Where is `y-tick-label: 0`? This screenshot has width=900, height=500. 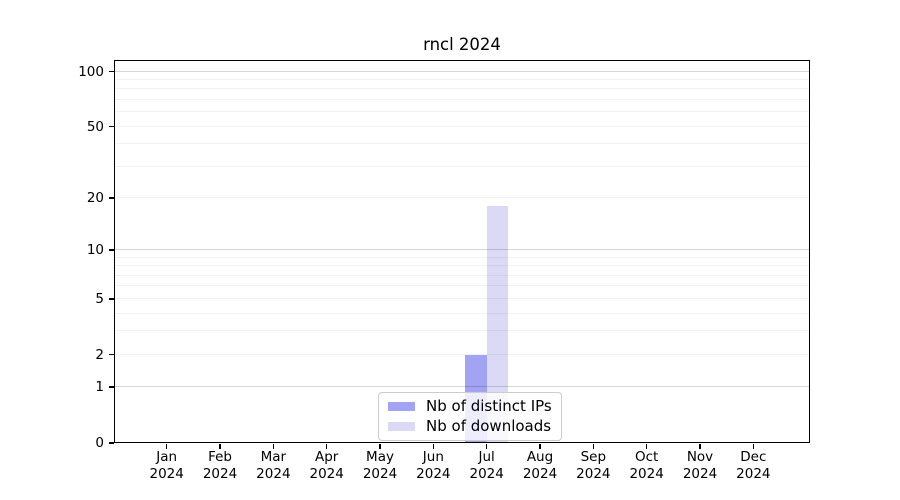
y-tick-label: 0 is located at coordinates (99, 443).